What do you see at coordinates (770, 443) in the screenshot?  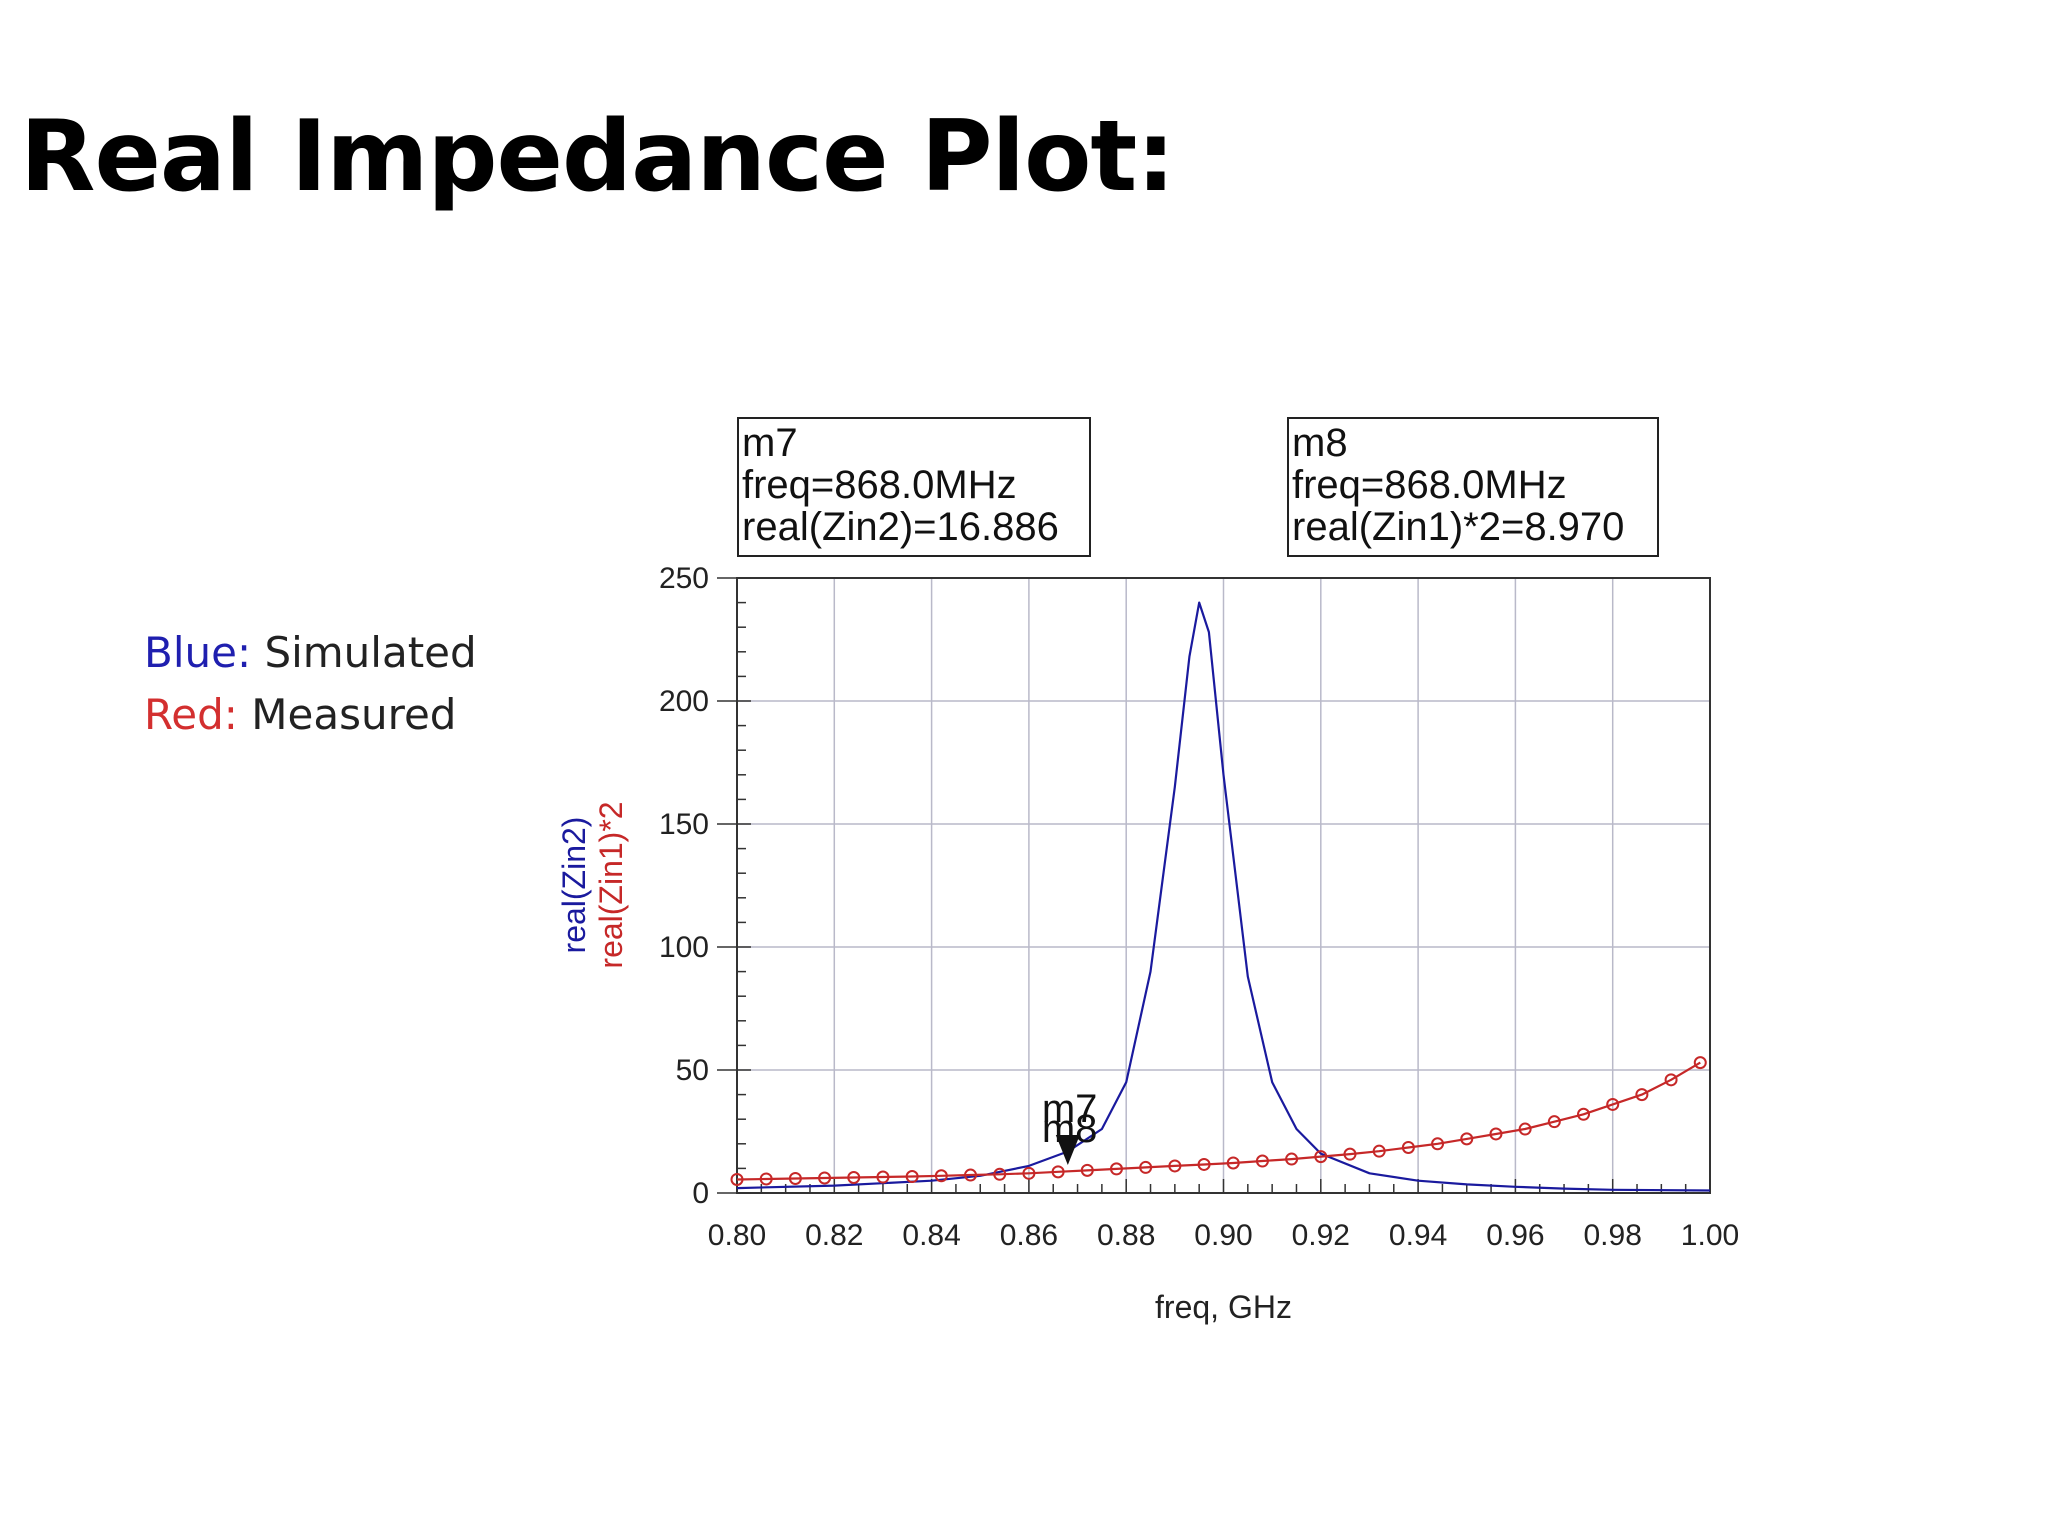 I see `marker-readout-line: m7` at bounding box center [770, 443].